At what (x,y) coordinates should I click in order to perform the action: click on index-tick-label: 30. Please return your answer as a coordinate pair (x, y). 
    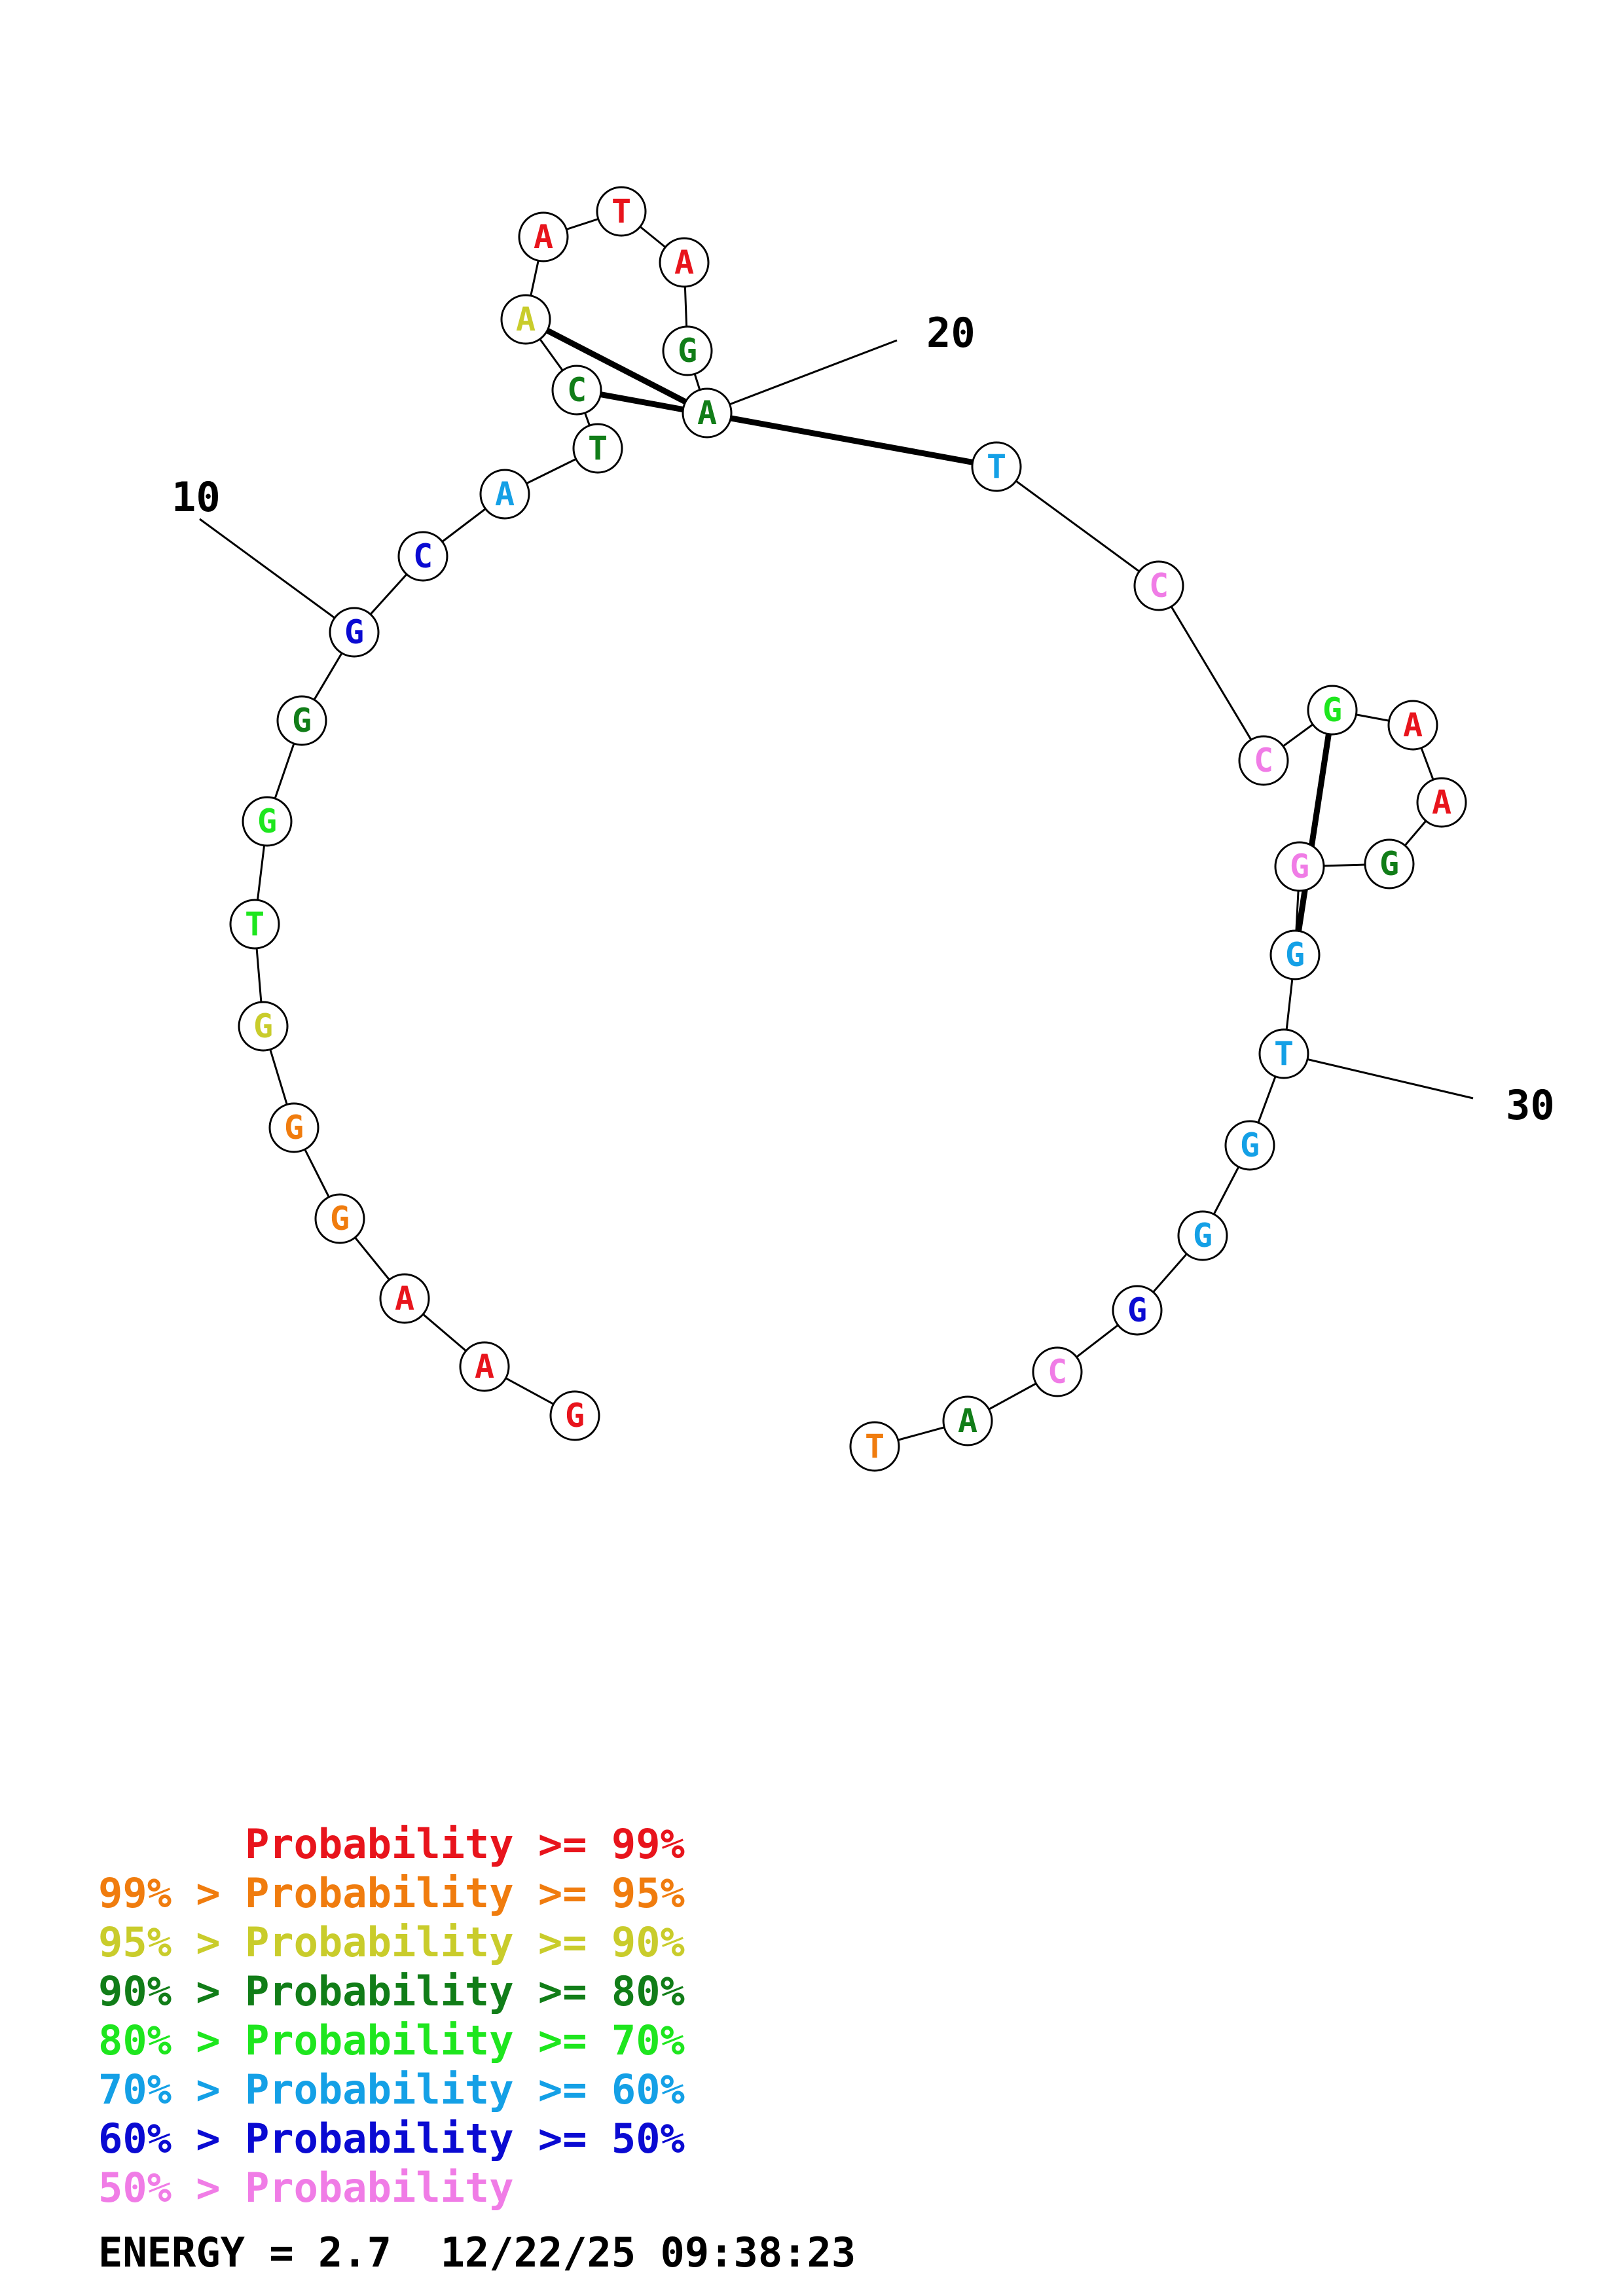
    Looking at the image, I should click on (1530, 1105).